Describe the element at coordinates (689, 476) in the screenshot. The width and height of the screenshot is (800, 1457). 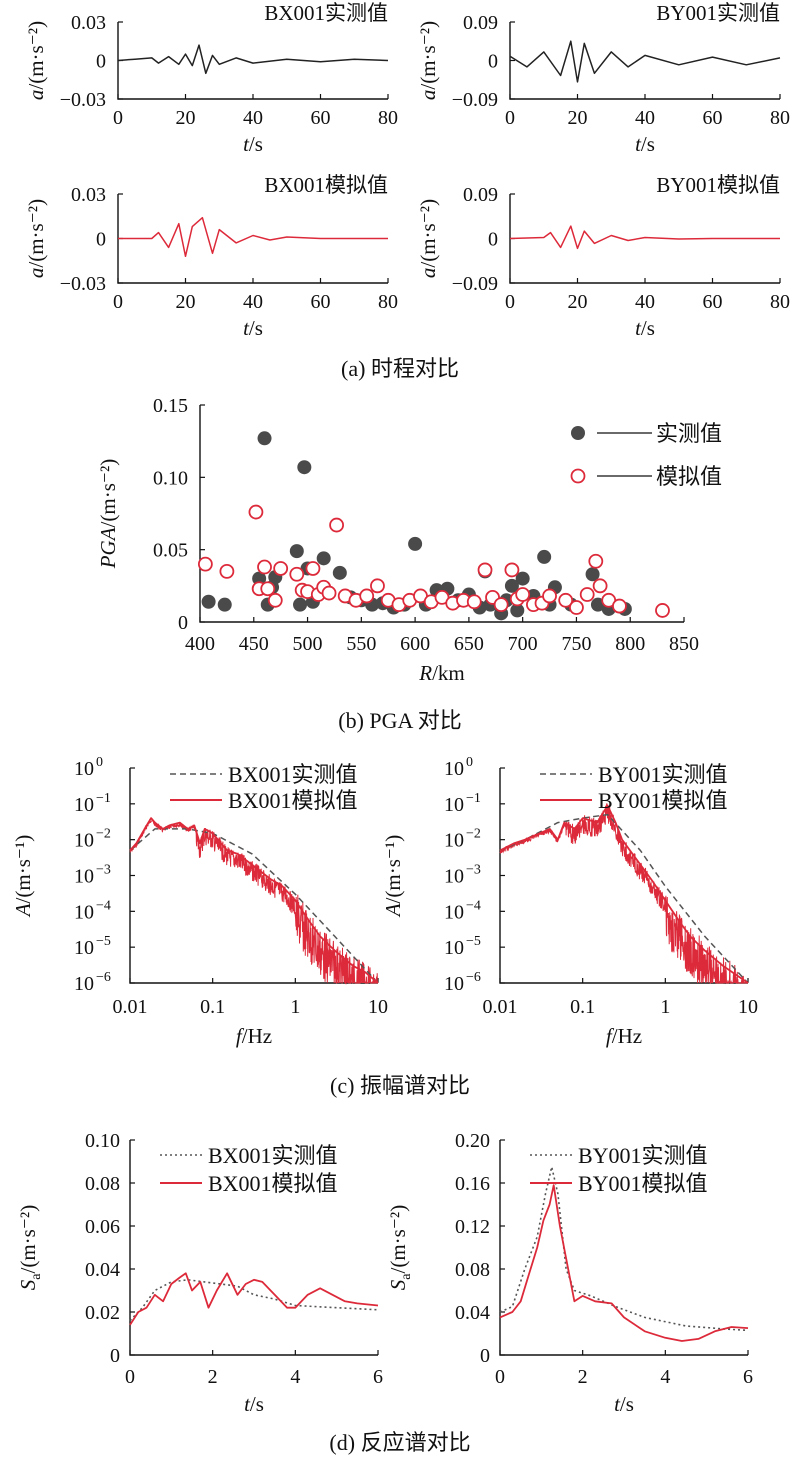
I see `legend-label: 模拟值` at that location.